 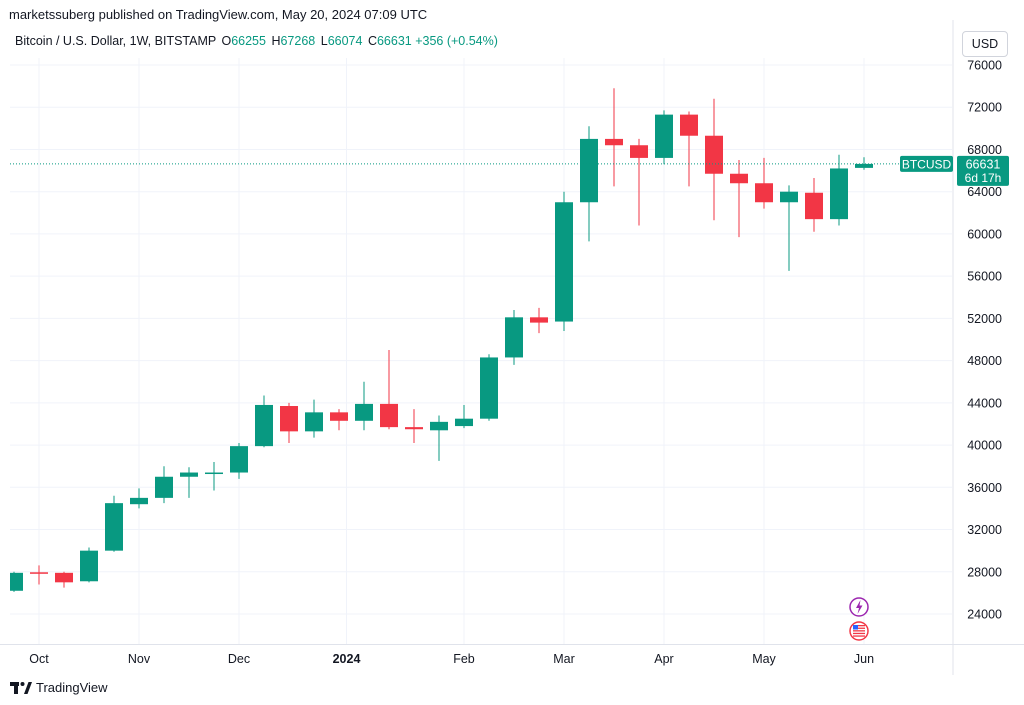 What do you see at coordinates (984, 108) in the screenshot?
I see `y-tick-label: 72000` at bounding box center [984, 108].